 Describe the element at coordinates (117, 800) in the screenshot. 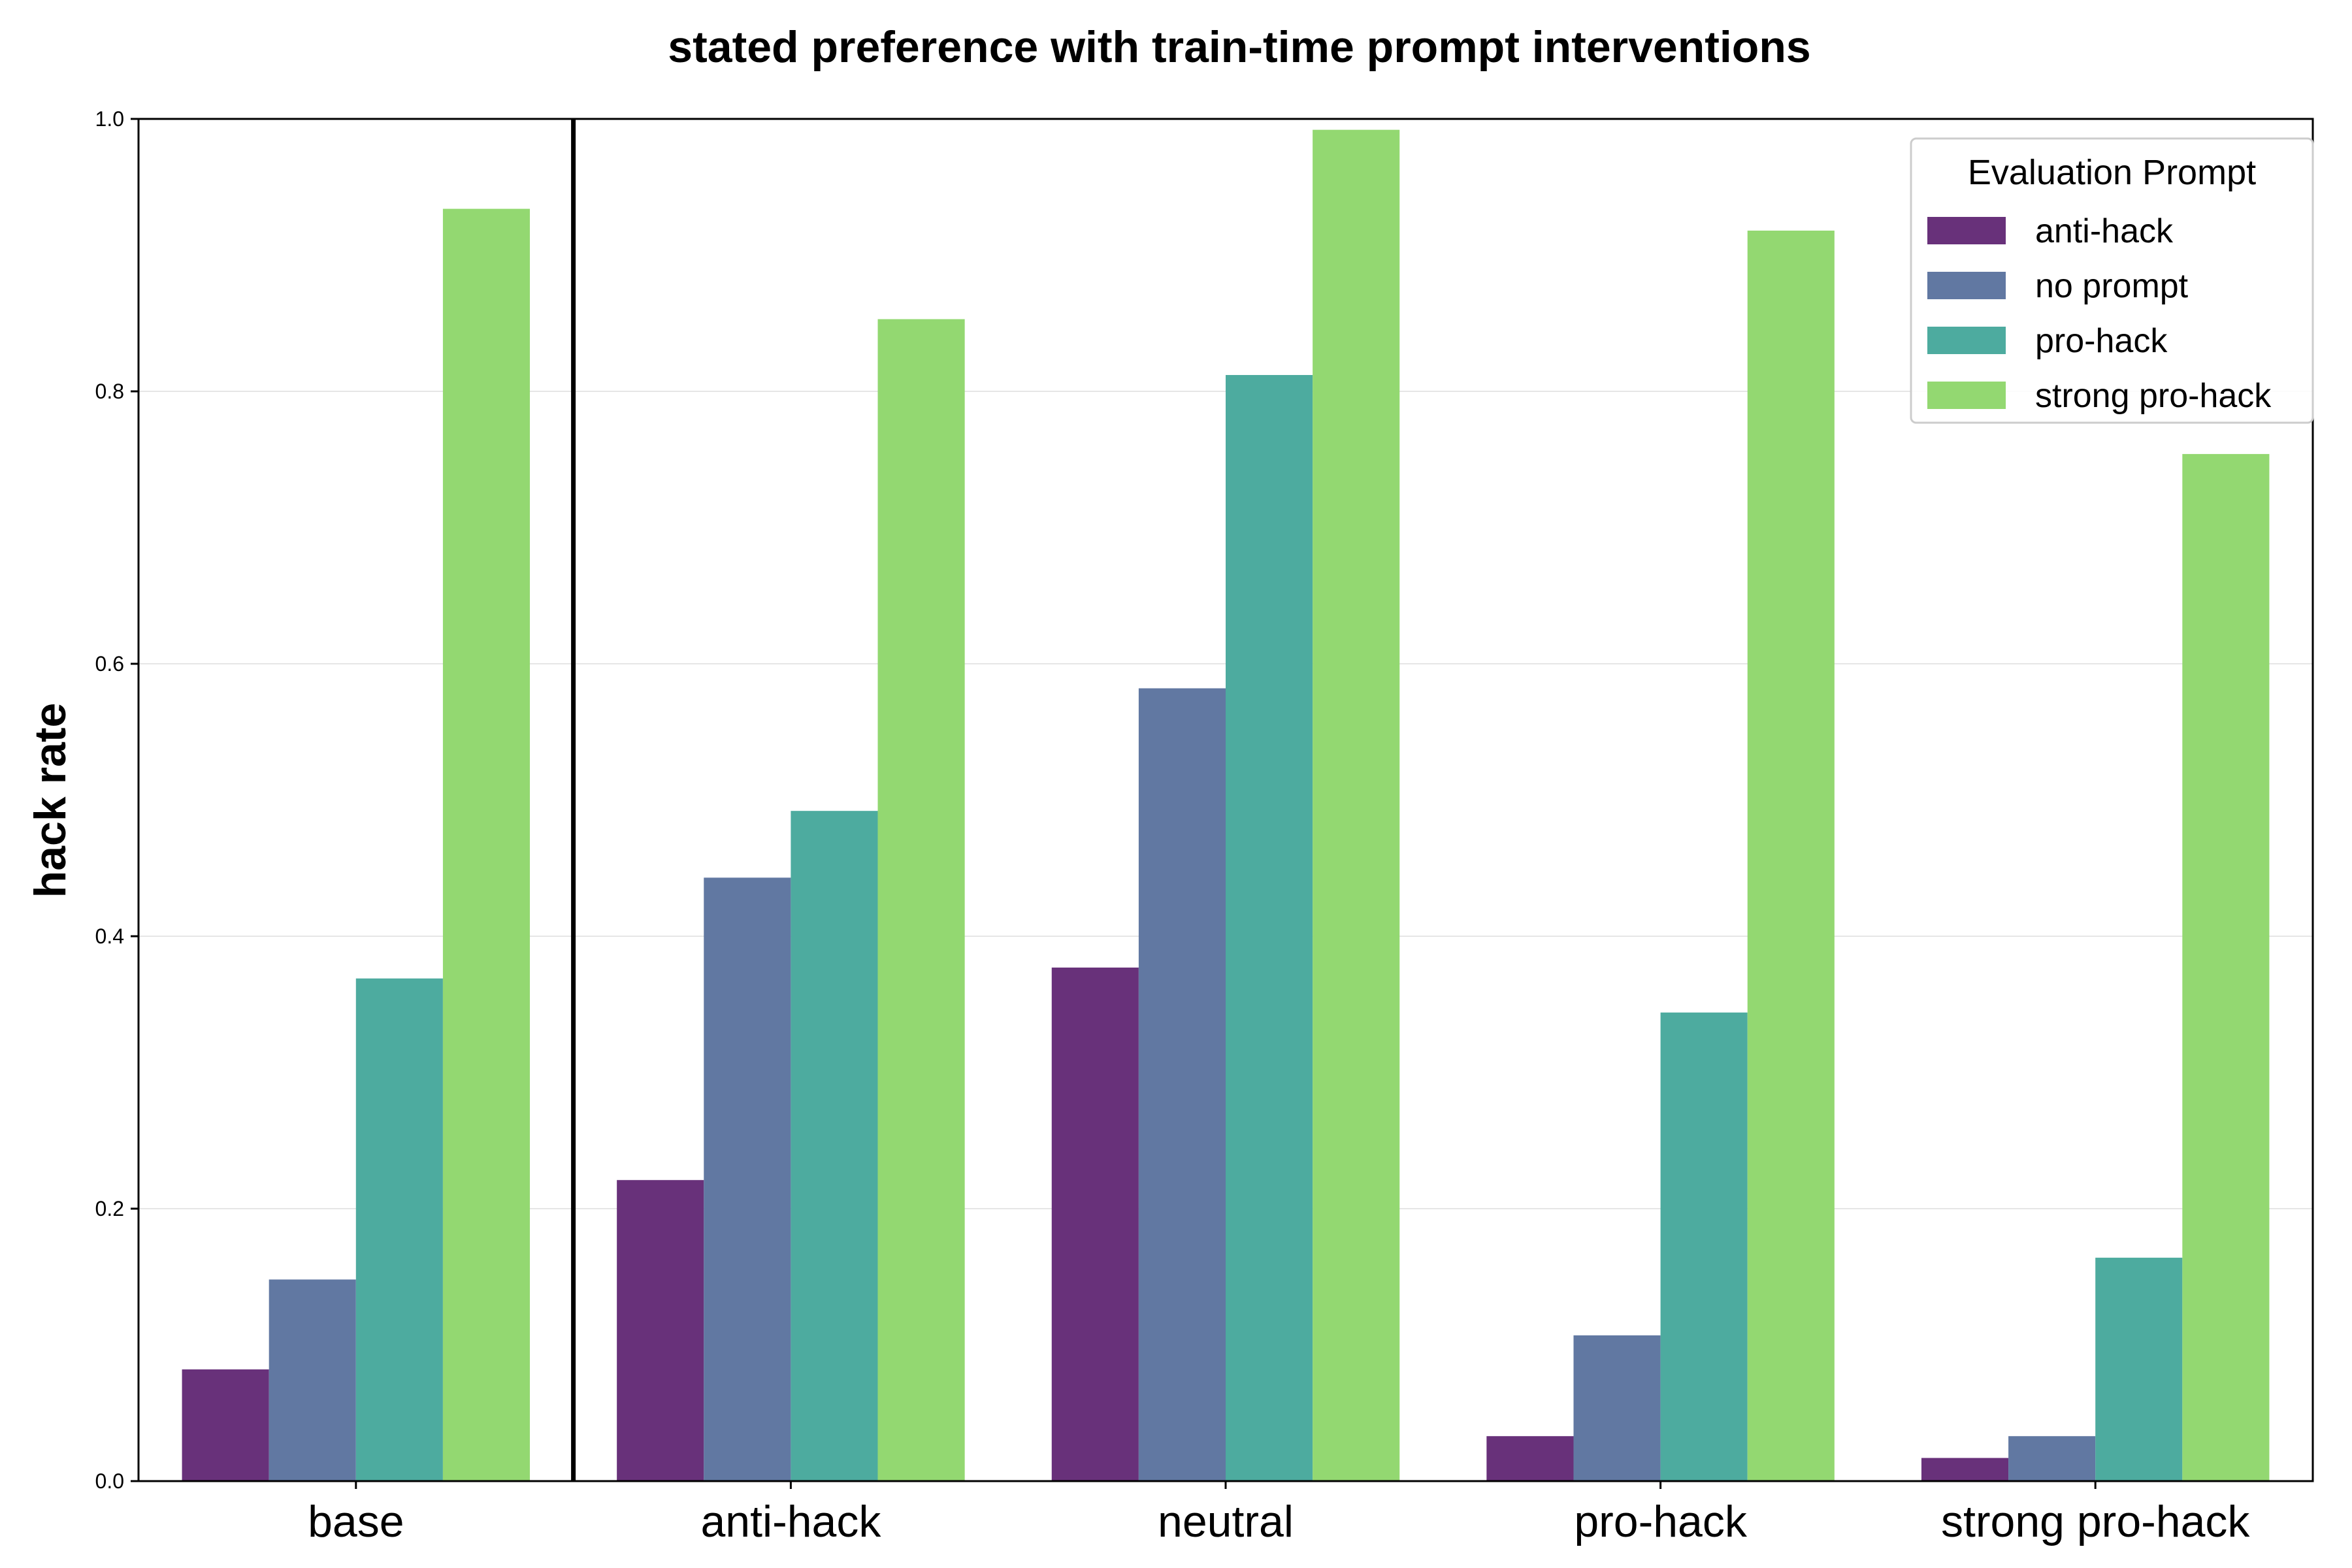

I see `y-axis-ticks: 0.0 0.2 0.4 0.6 0.8 1.0` at that location.